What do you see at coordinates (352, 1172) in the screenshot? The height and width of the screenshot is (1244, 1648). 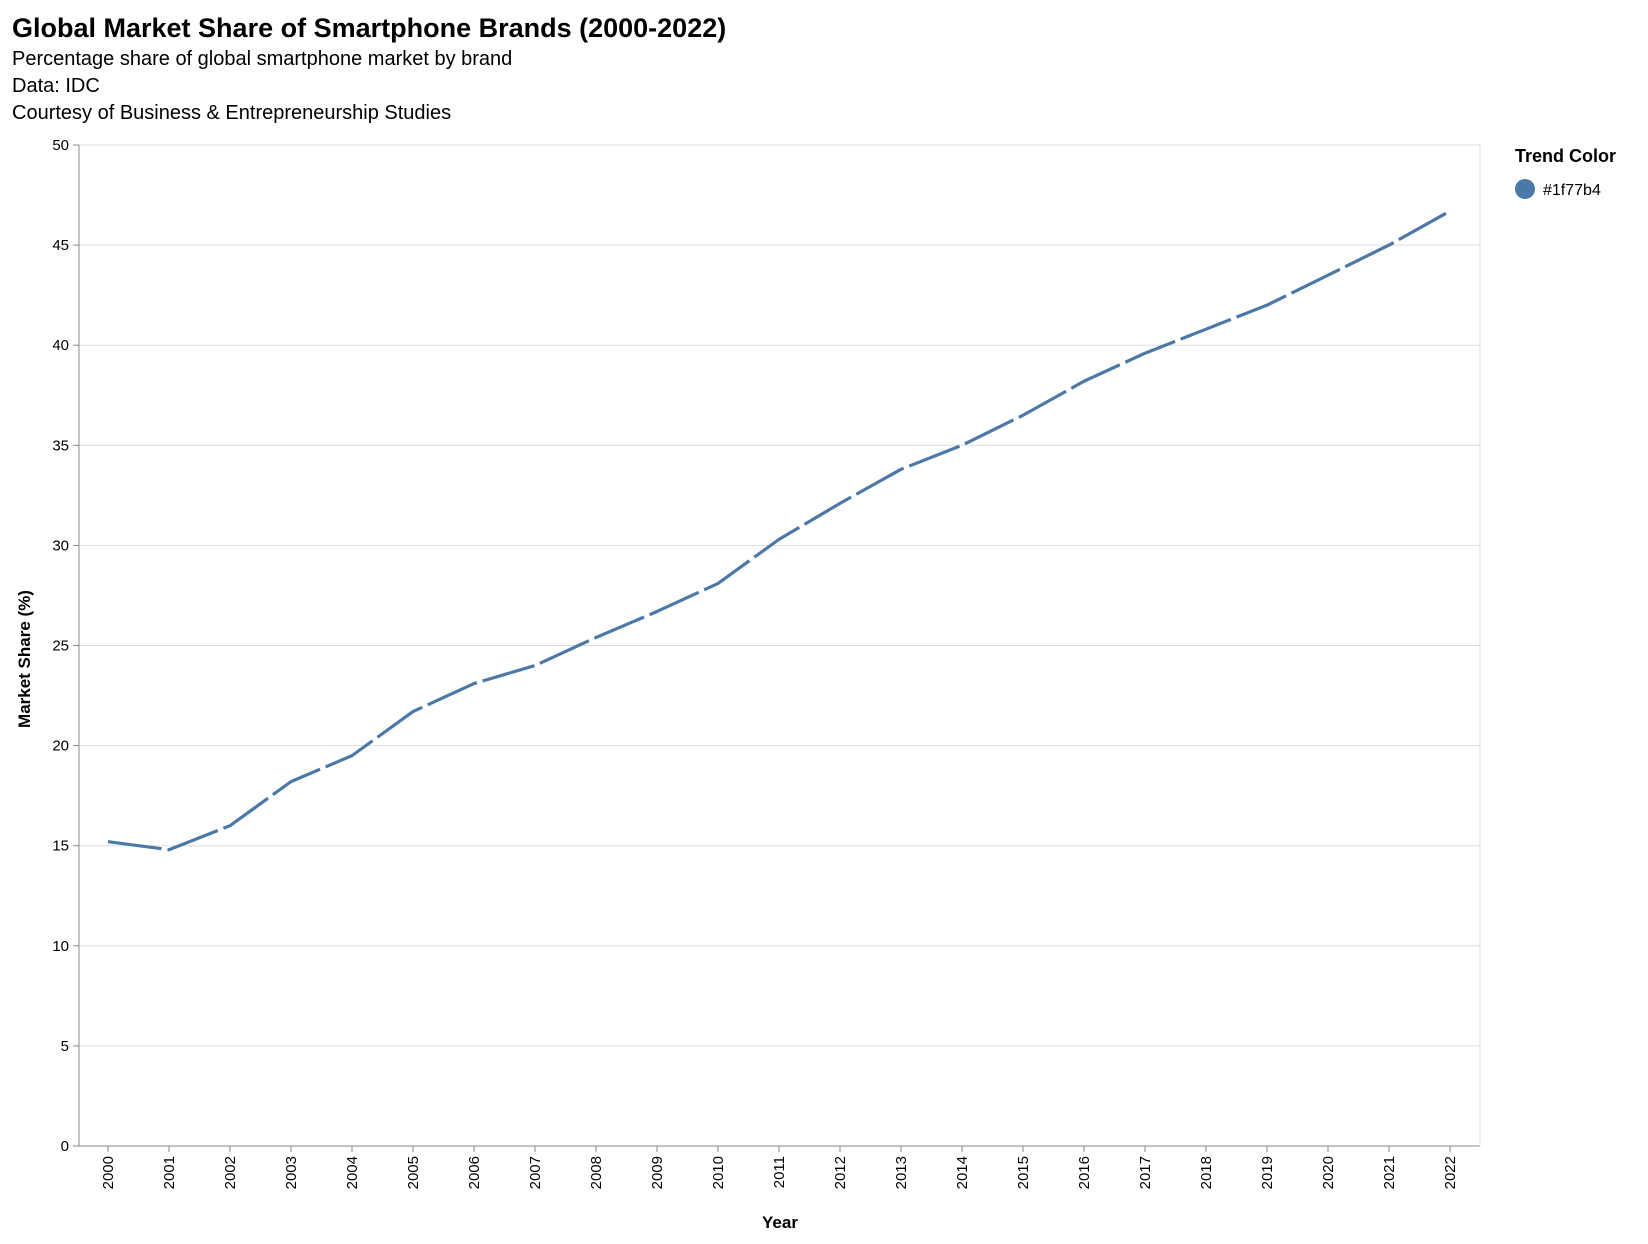 I see `x-tick-label: 2004` at bounding box center [352, 1172].